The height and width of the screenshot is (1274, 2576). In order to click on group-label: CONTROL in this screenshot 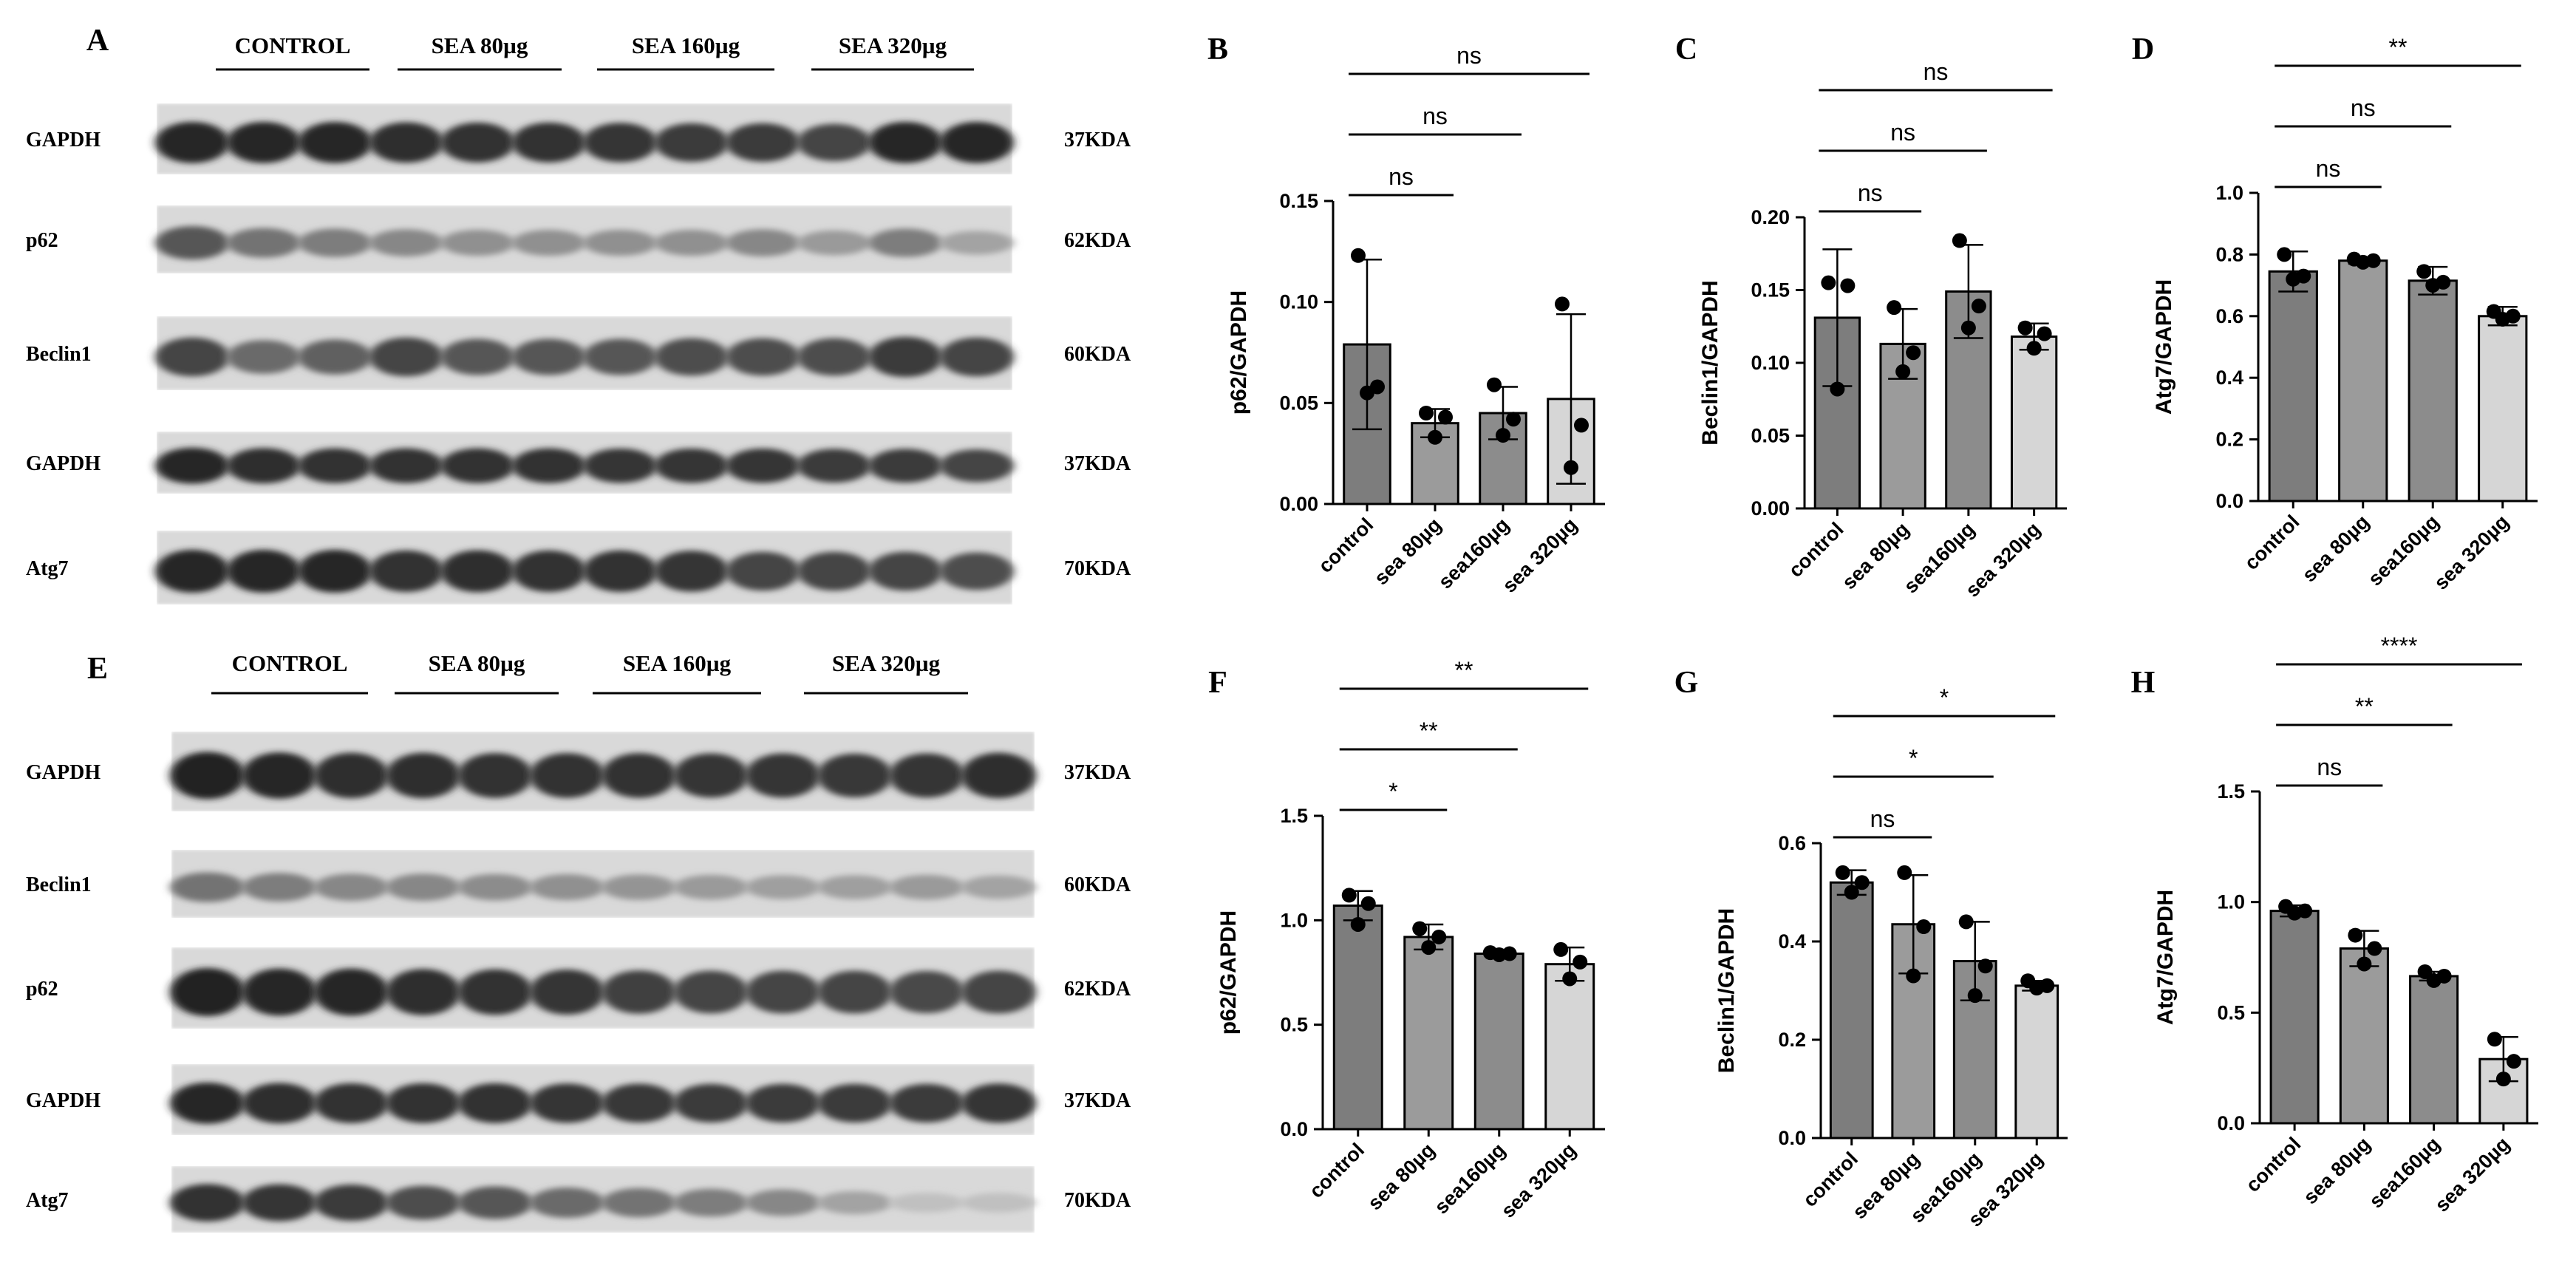, I will do `click(293, 45)`.